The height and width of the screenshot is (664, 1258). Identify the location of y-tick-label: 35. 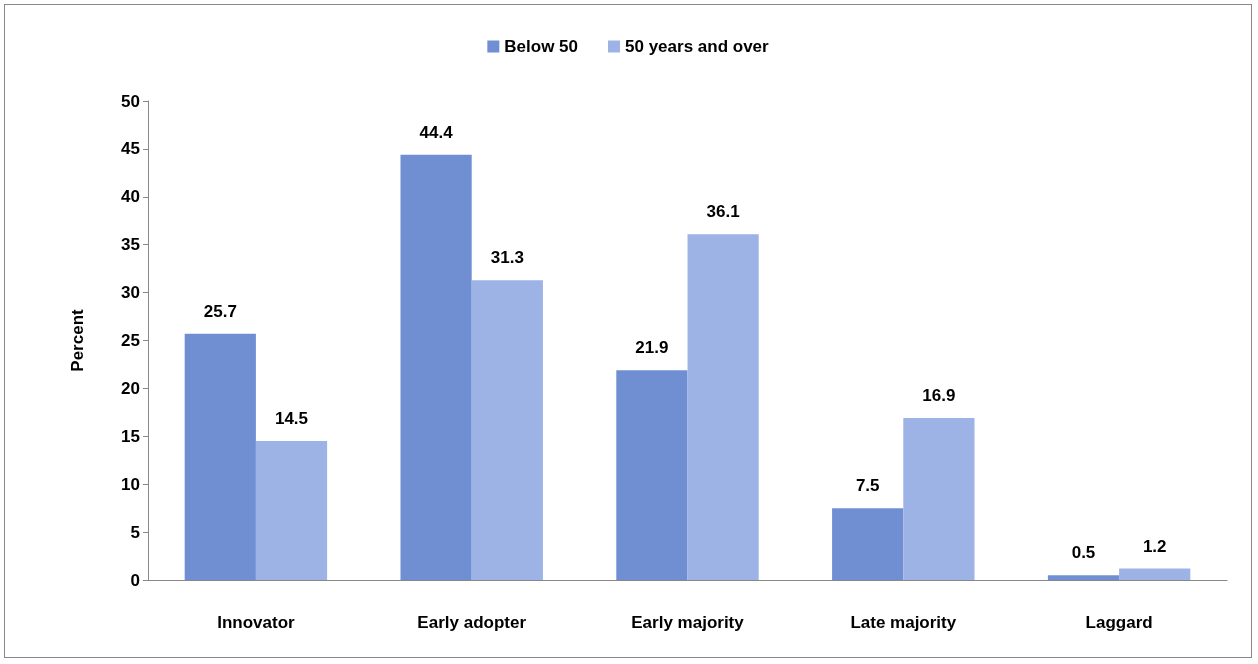
(130, 245).